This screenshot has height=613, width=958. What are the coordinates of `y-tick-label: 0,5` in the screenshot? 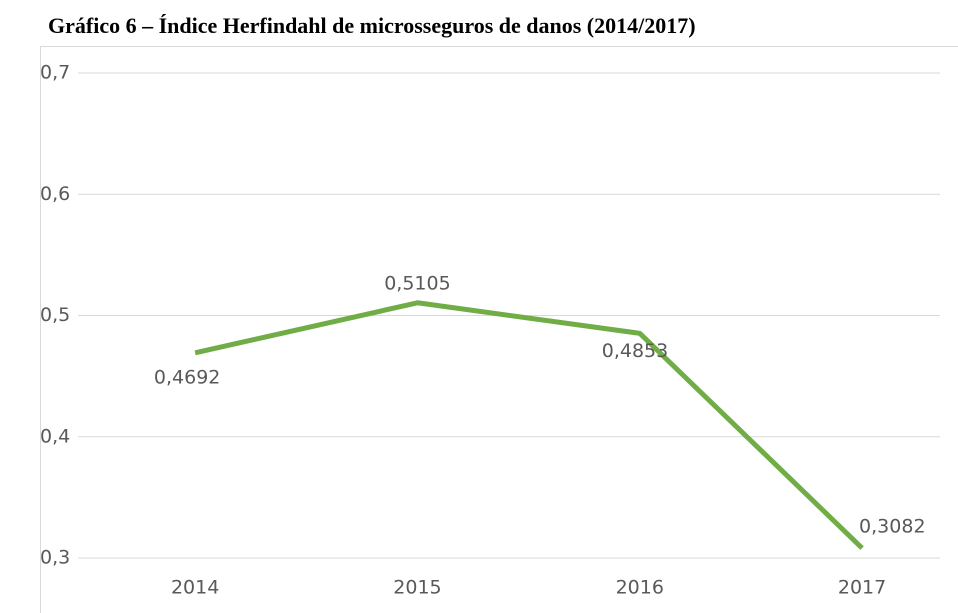 It's located at (55, 315).